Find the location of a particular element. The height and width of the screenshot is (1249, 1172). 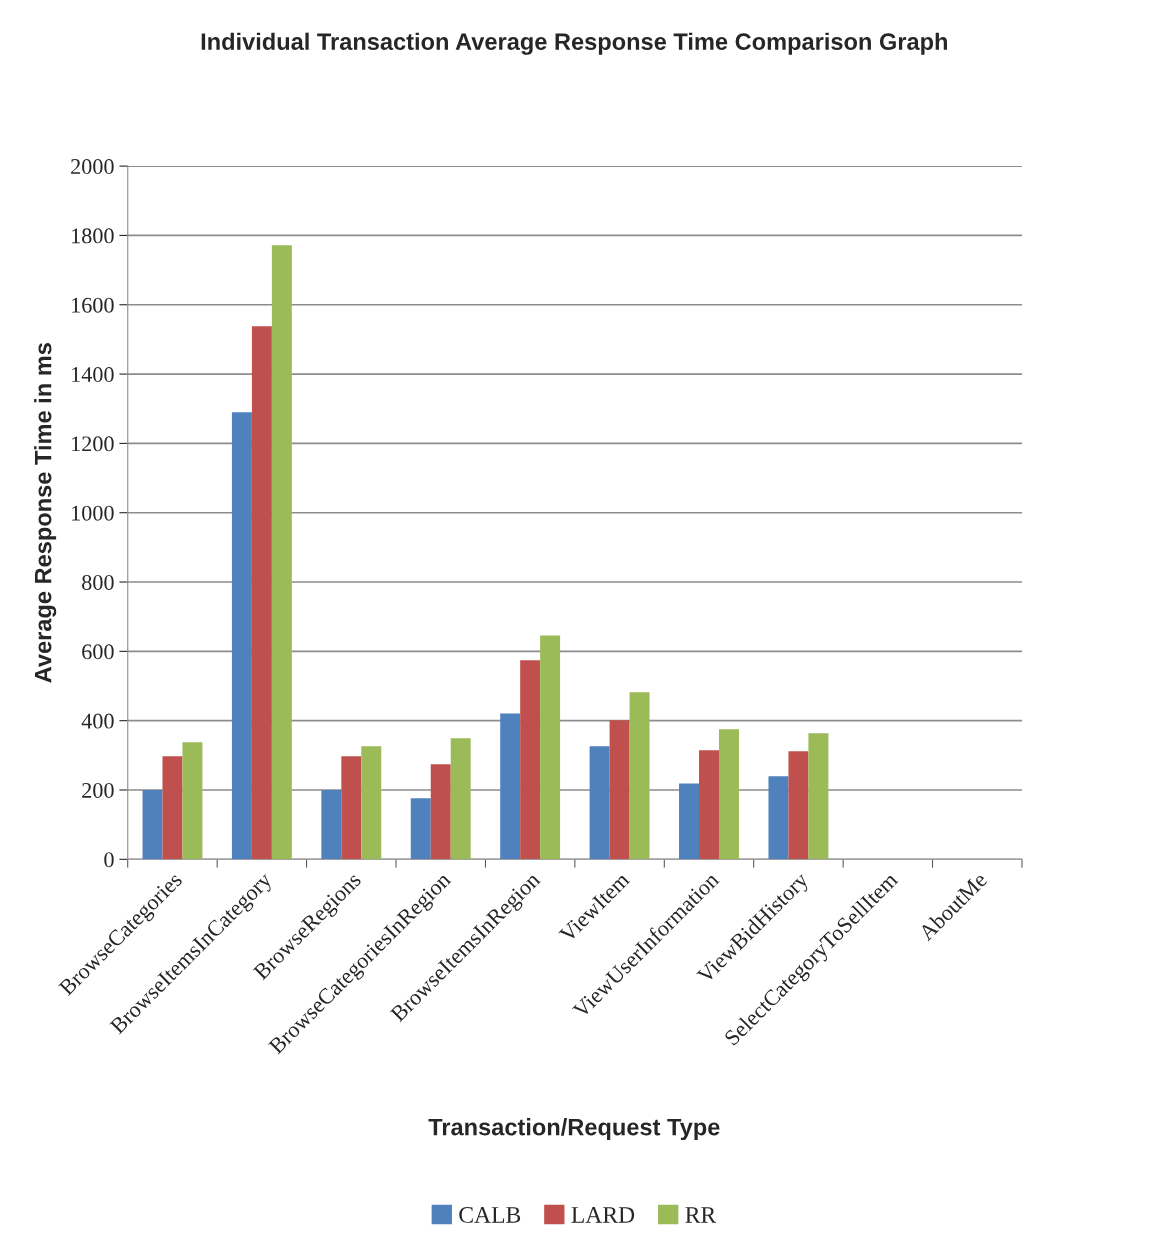

legend-label: LARD is located at coordinates (603, 1215).